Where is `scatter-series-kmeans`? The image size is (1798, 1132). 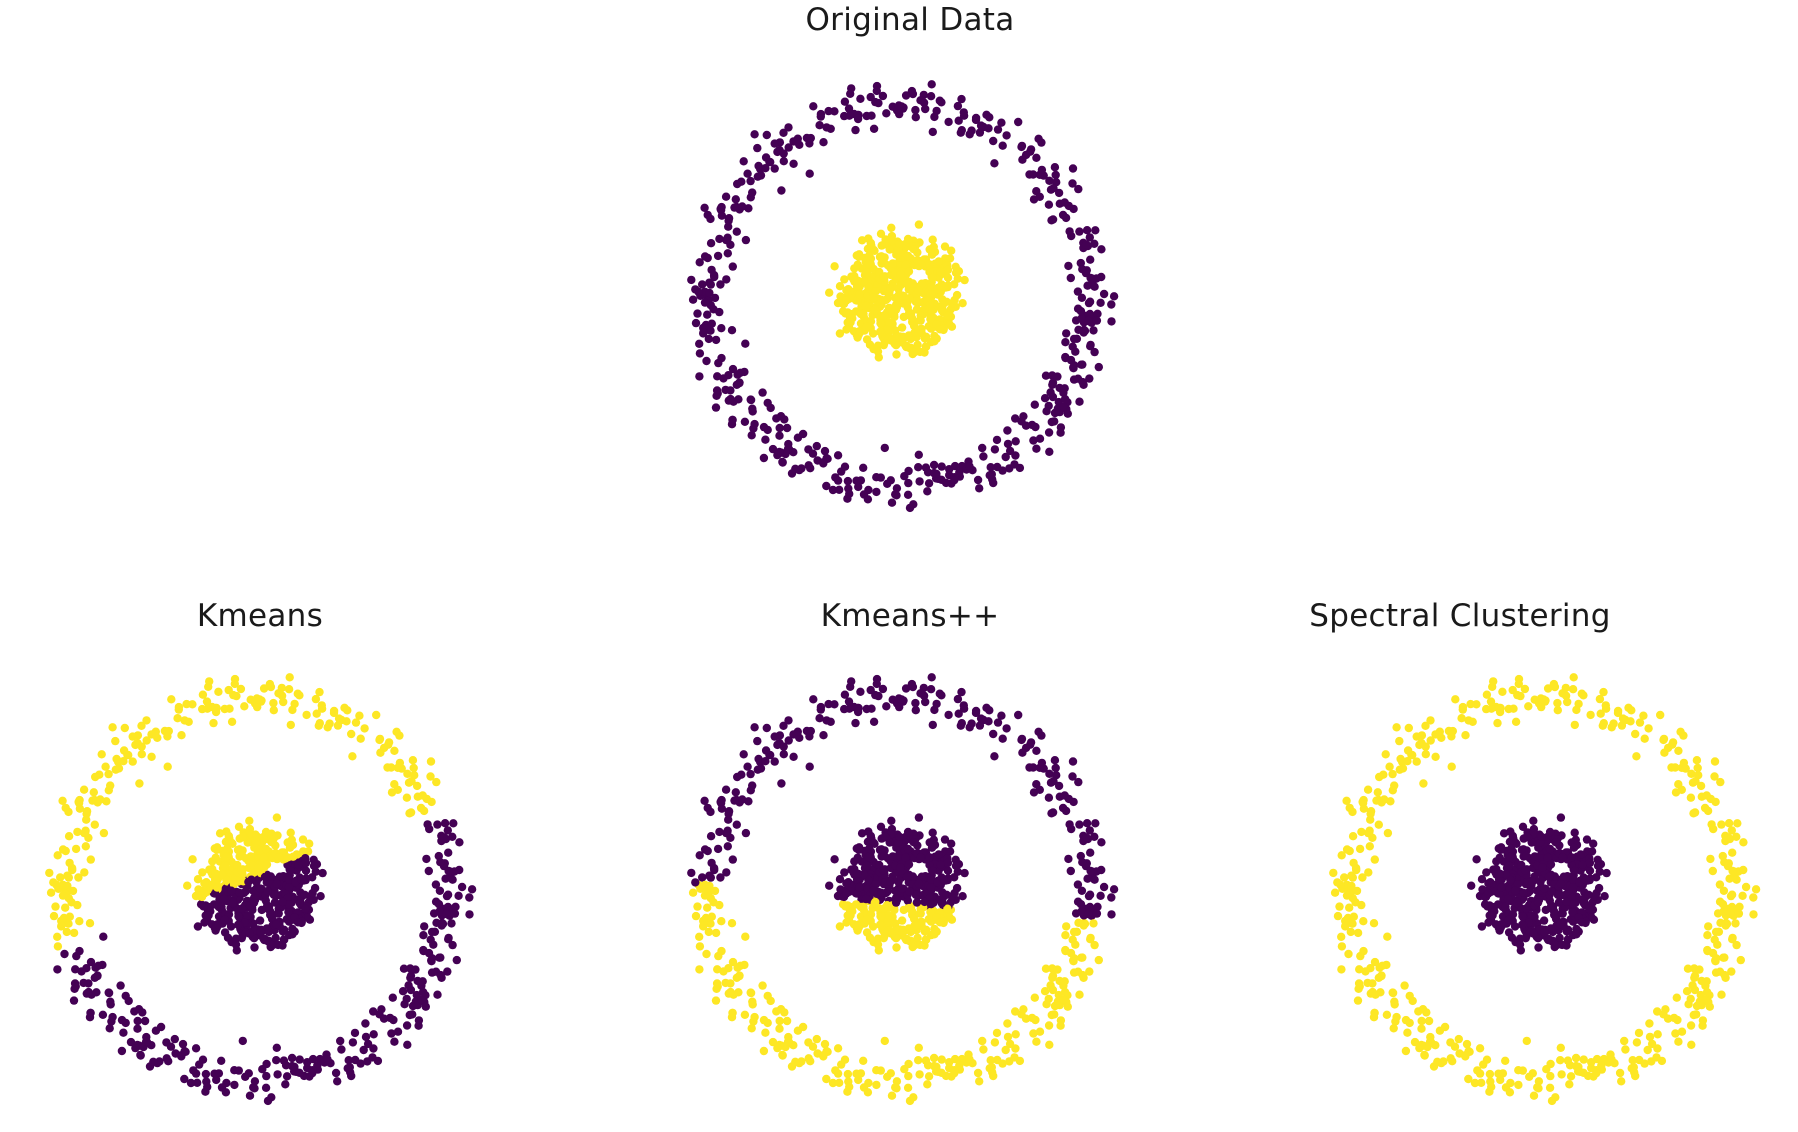 scatter-series-kmeans is located at coordinates (261, 889).